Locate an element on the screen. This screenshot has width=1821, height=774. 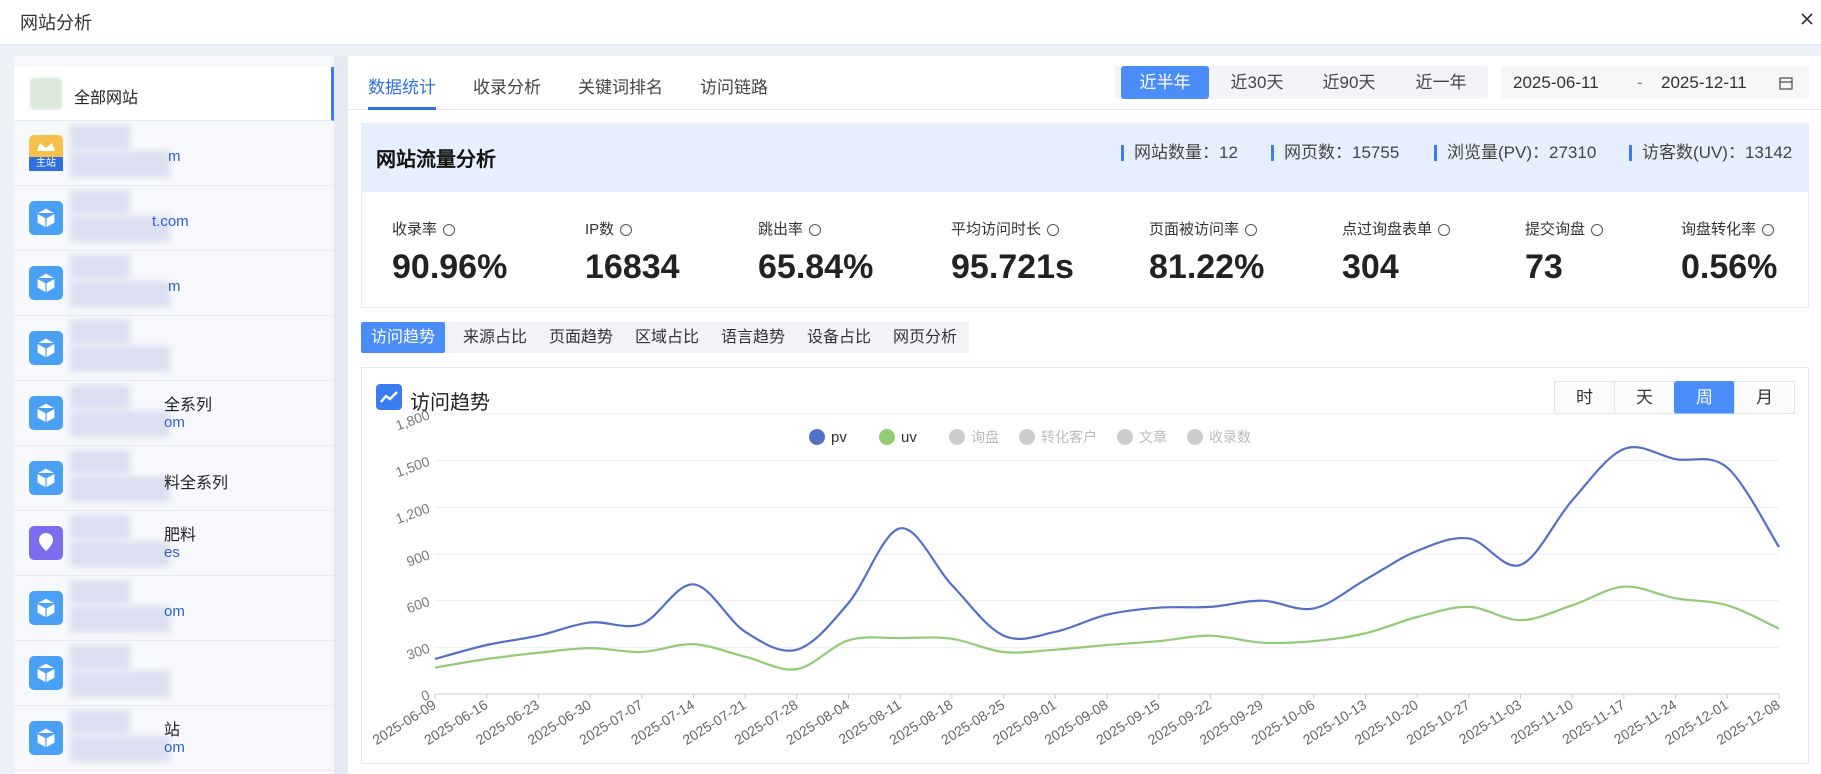
site-domain: t.com is located at coordinates (170, 221).